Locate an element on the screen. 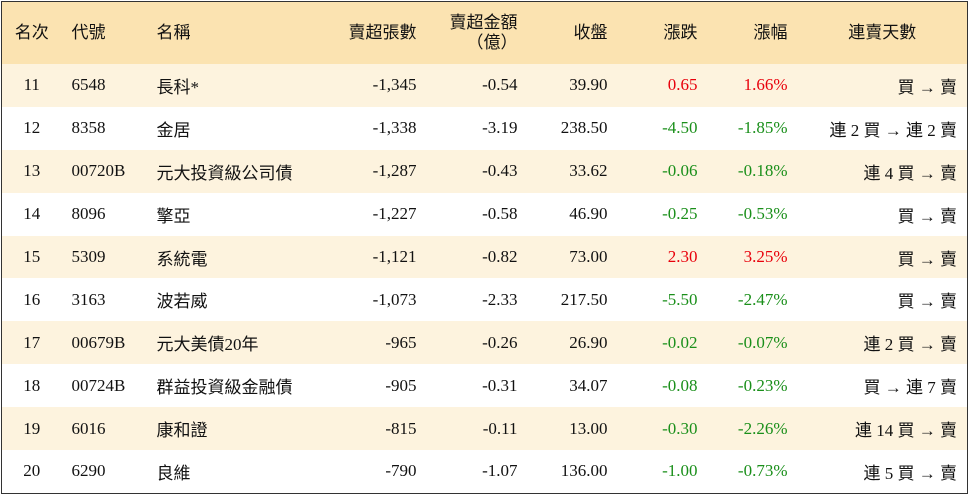 This screenshot has width=968, height=497. table-cell: -1,345 is located at coordinates (379, 85).